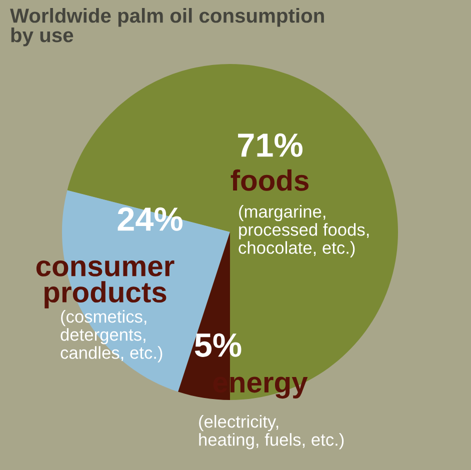 The image size is (471, 470). What do you see at coordinates (150, 219) in the screenshot?
I see `data-label: 24%` at bounding box center [150, 219].